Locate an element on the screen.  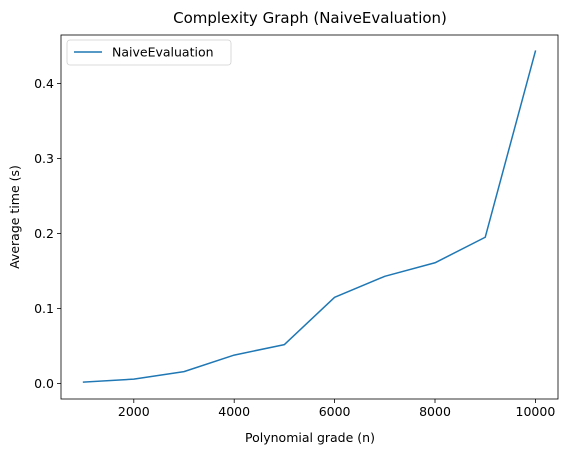
legend: NaiveEvaluation is located at coordinates (149, 52).